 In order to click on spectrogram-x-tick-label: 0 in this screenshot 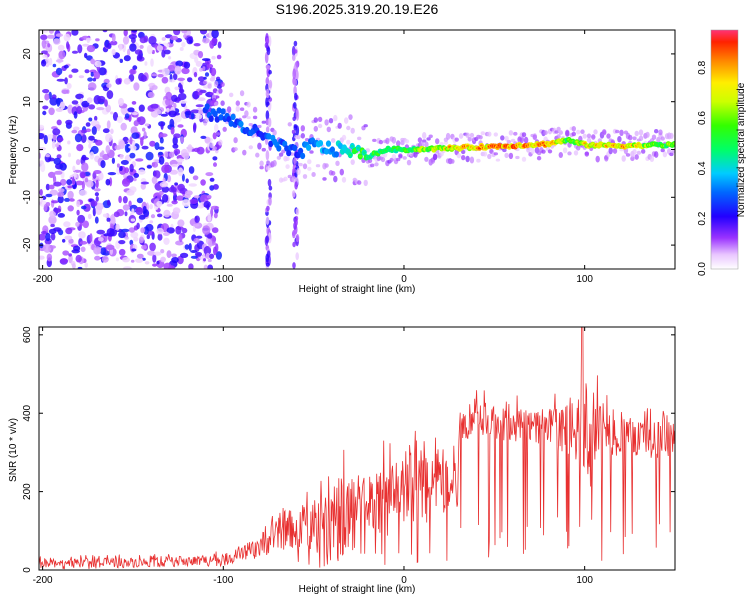, I will do `click(404, 279)`.